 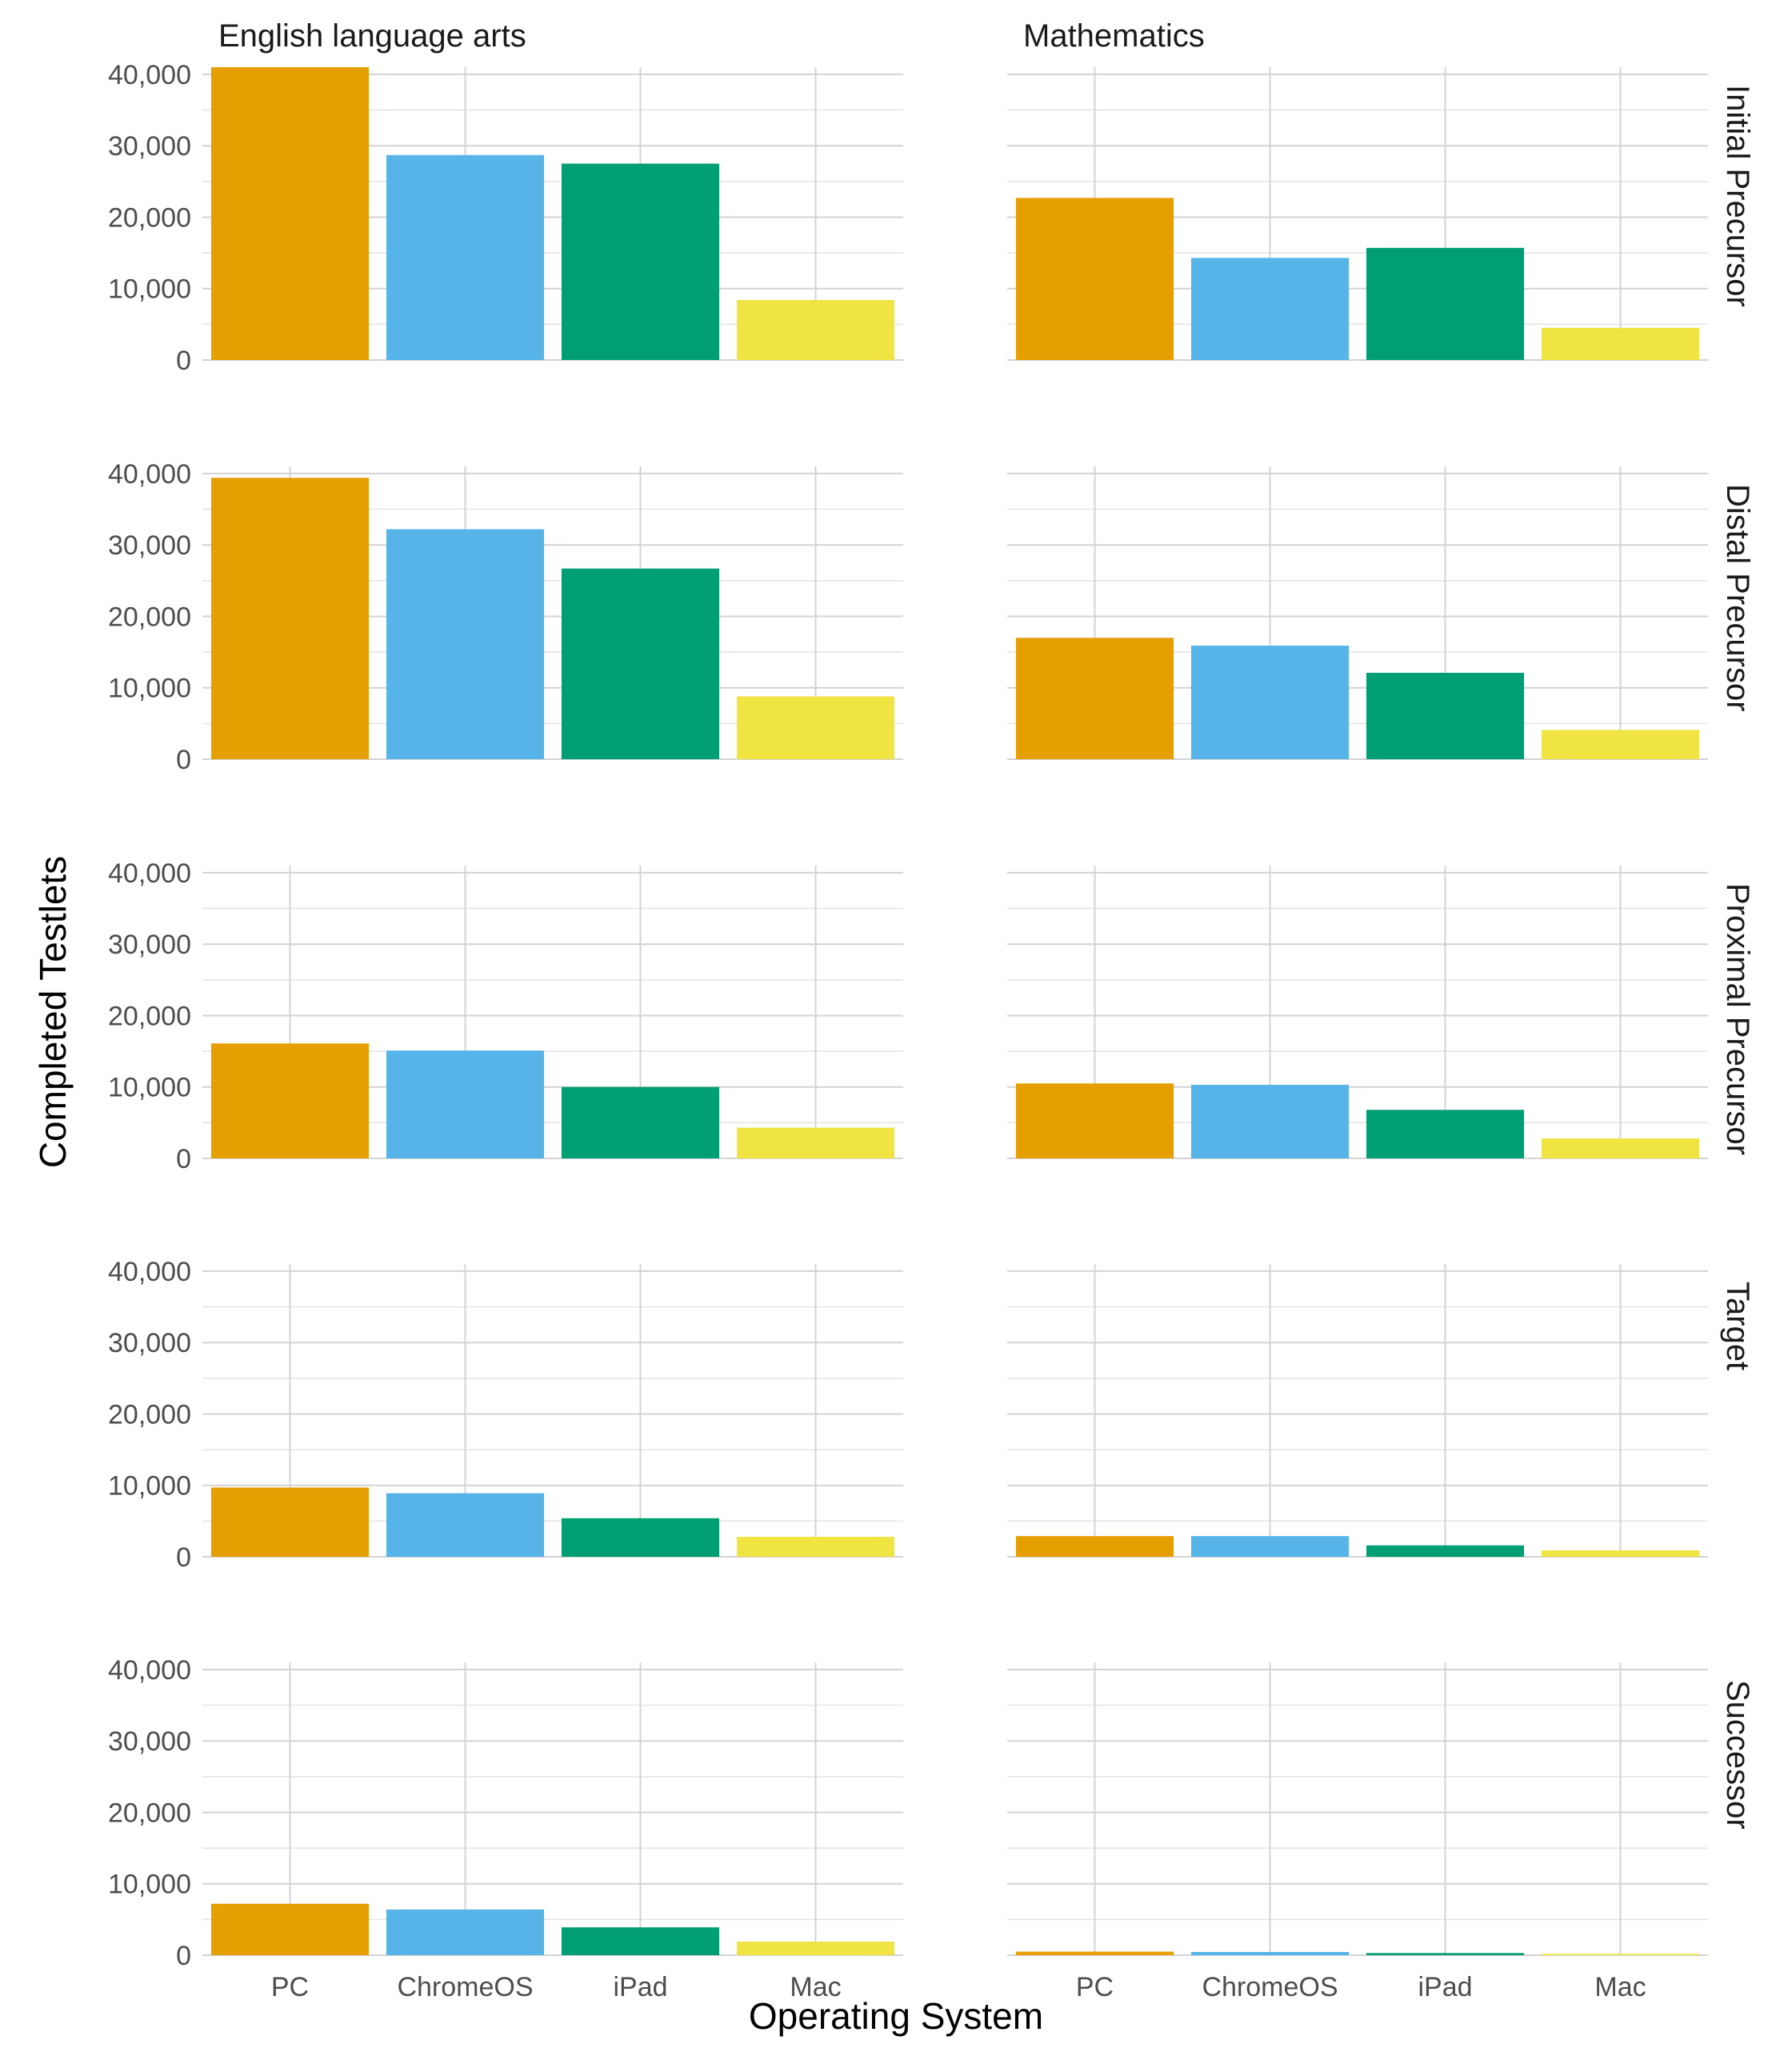 I want to click on bar-english-language-arts-successor-mac, so click(x=815, y=1948).